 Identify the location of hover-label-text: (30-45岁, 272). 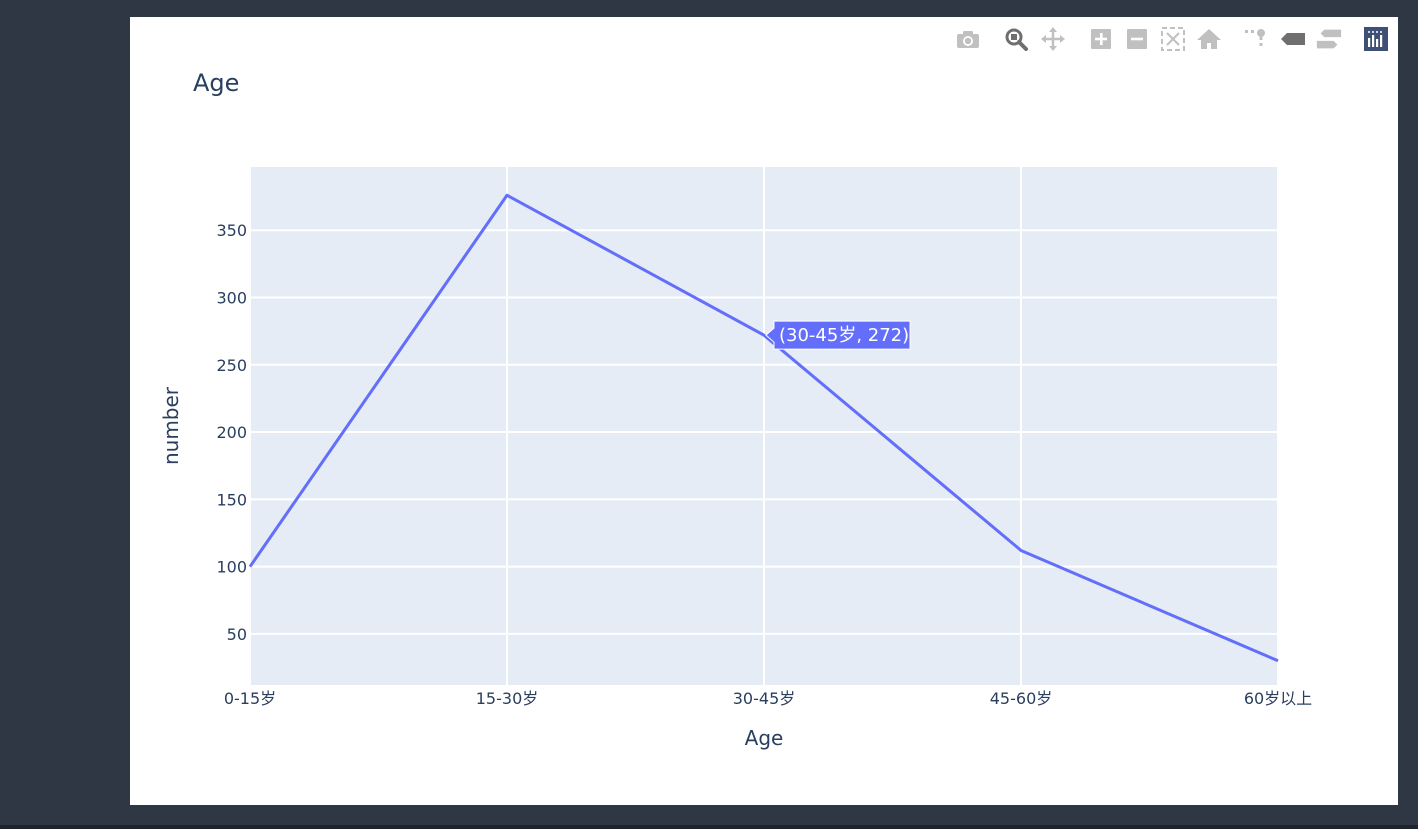
(844, 335).